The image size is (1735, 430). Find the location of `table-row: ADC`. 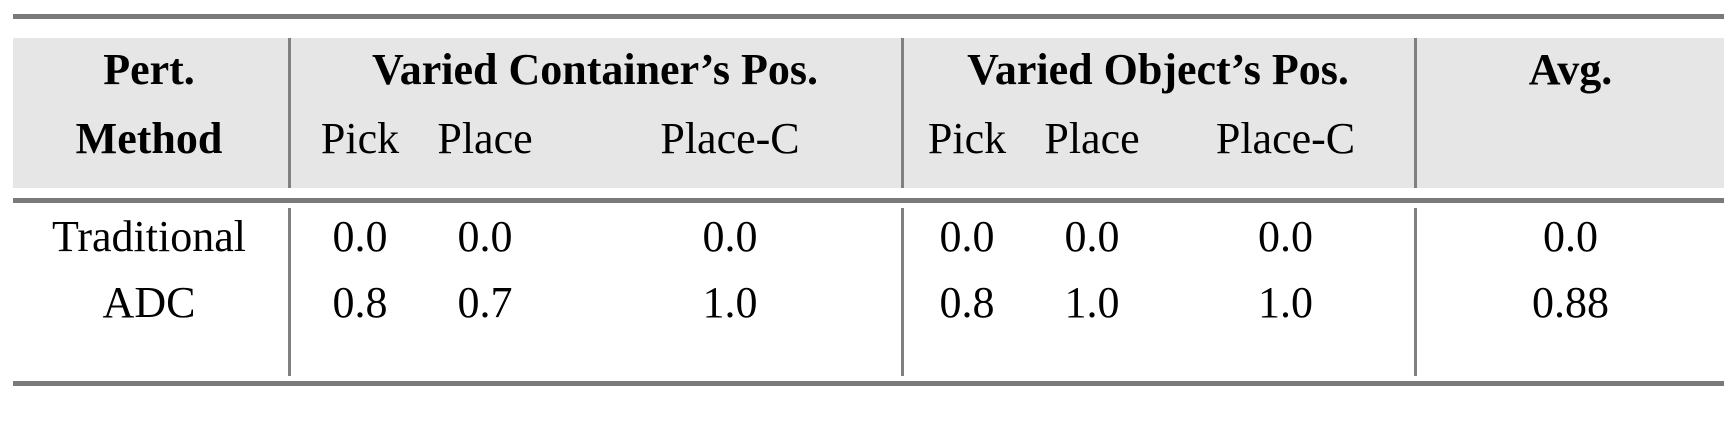

table-row: ADC is located at coordinates (149, 302).